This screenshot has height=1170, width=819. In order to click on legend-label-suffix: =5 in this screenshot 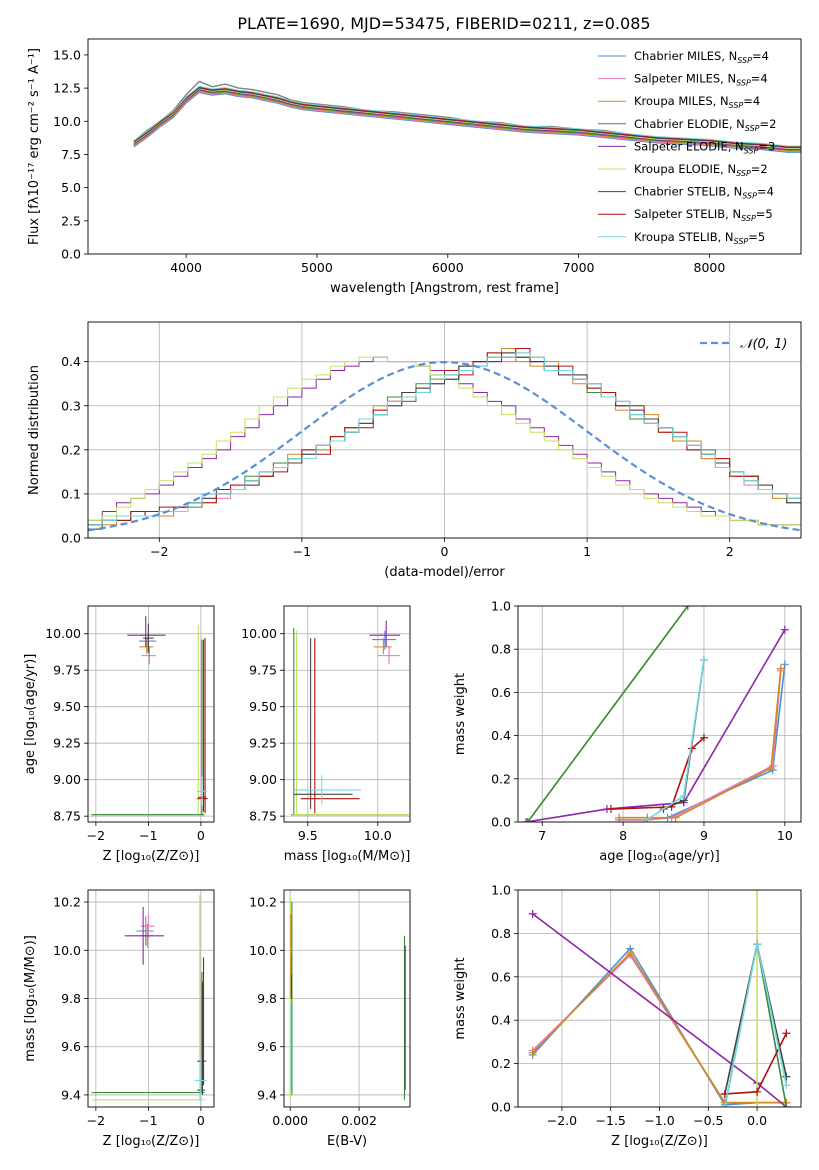, I will do `click(764, 214)`.